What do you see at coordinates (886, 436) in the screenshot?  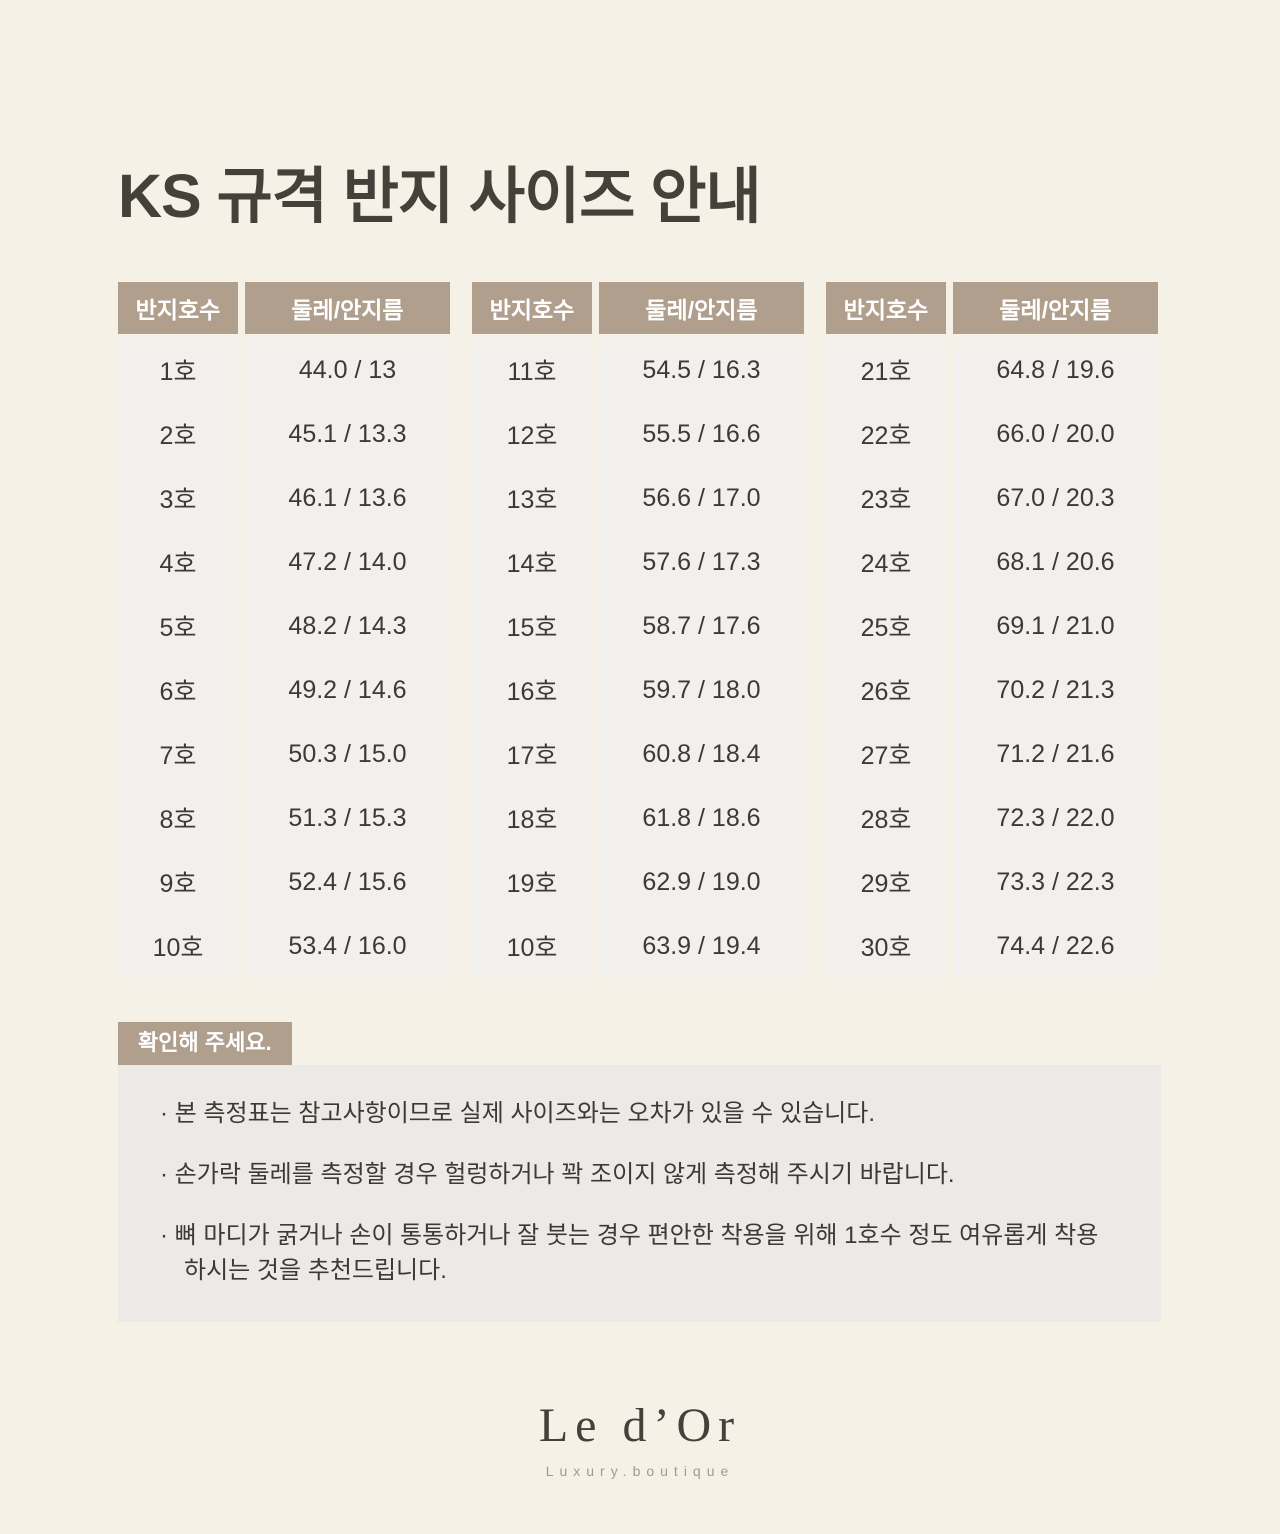 I see `size-number-cell: 22호` at bounding box center [886, 436].